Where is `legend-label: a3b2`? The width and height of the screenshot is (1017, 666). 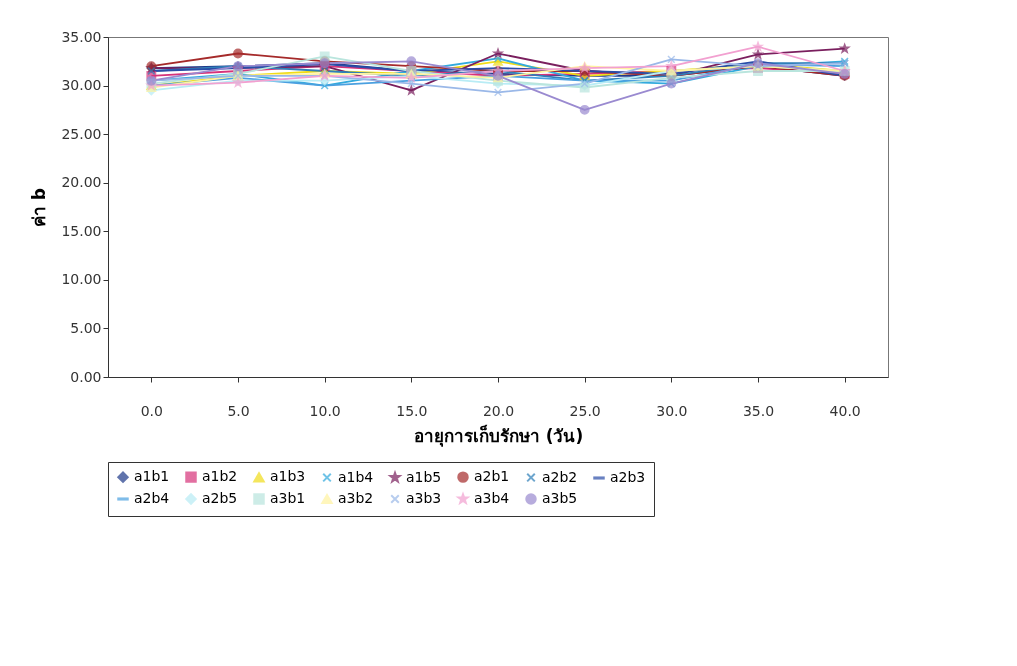 legend-label: a3b2 is located at coordinates (356, 498).